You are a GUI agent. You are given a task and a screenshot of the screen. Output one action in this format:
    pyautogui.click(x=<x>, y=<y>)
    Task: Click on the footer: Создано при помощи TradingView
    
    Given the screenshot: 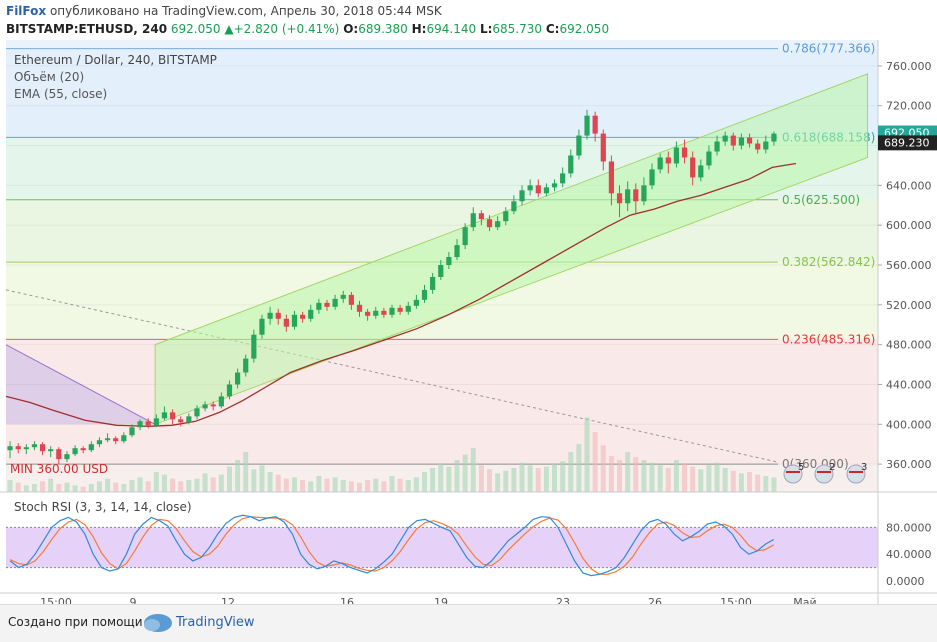 What is the action you would take?
    pyautogui.click(x=468, y=623)
    